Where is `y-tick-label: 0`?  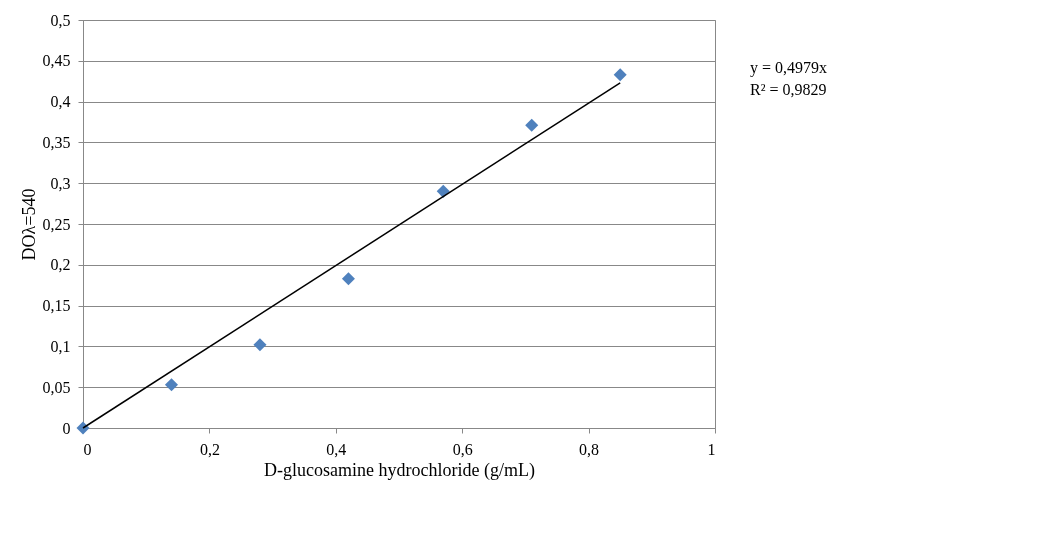 y-tick-label: 0 is located at coordinates (66, 428).